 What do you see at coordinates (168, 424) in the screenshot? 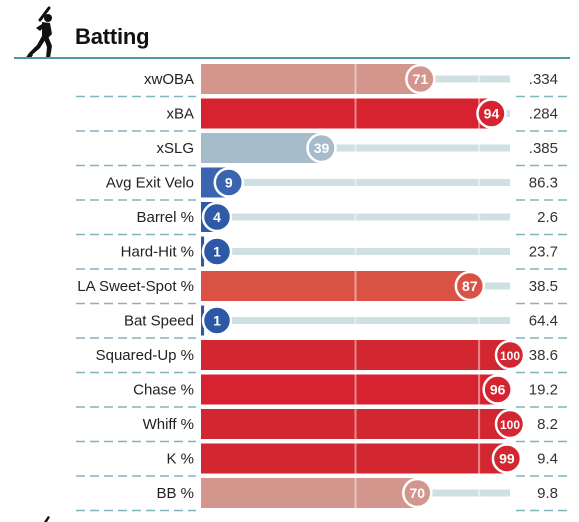
I see `category-label: Whiff %` at bounding box center [168, 424].